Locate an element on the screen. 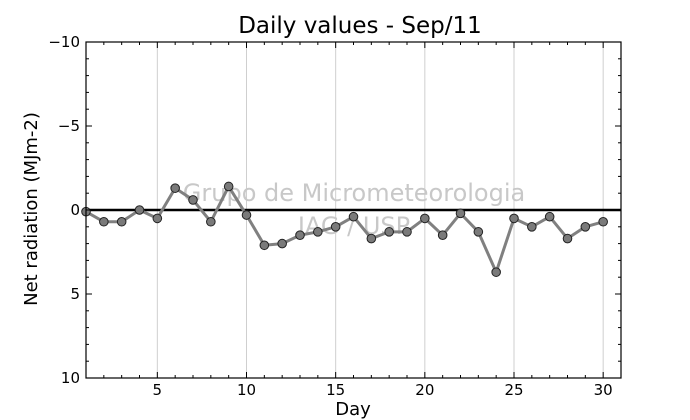 Image resolution: width=690 pixels, height=420 pixels. y-tick-labels: −10 −5 0 5 10 is located at coordinates (64, 210).